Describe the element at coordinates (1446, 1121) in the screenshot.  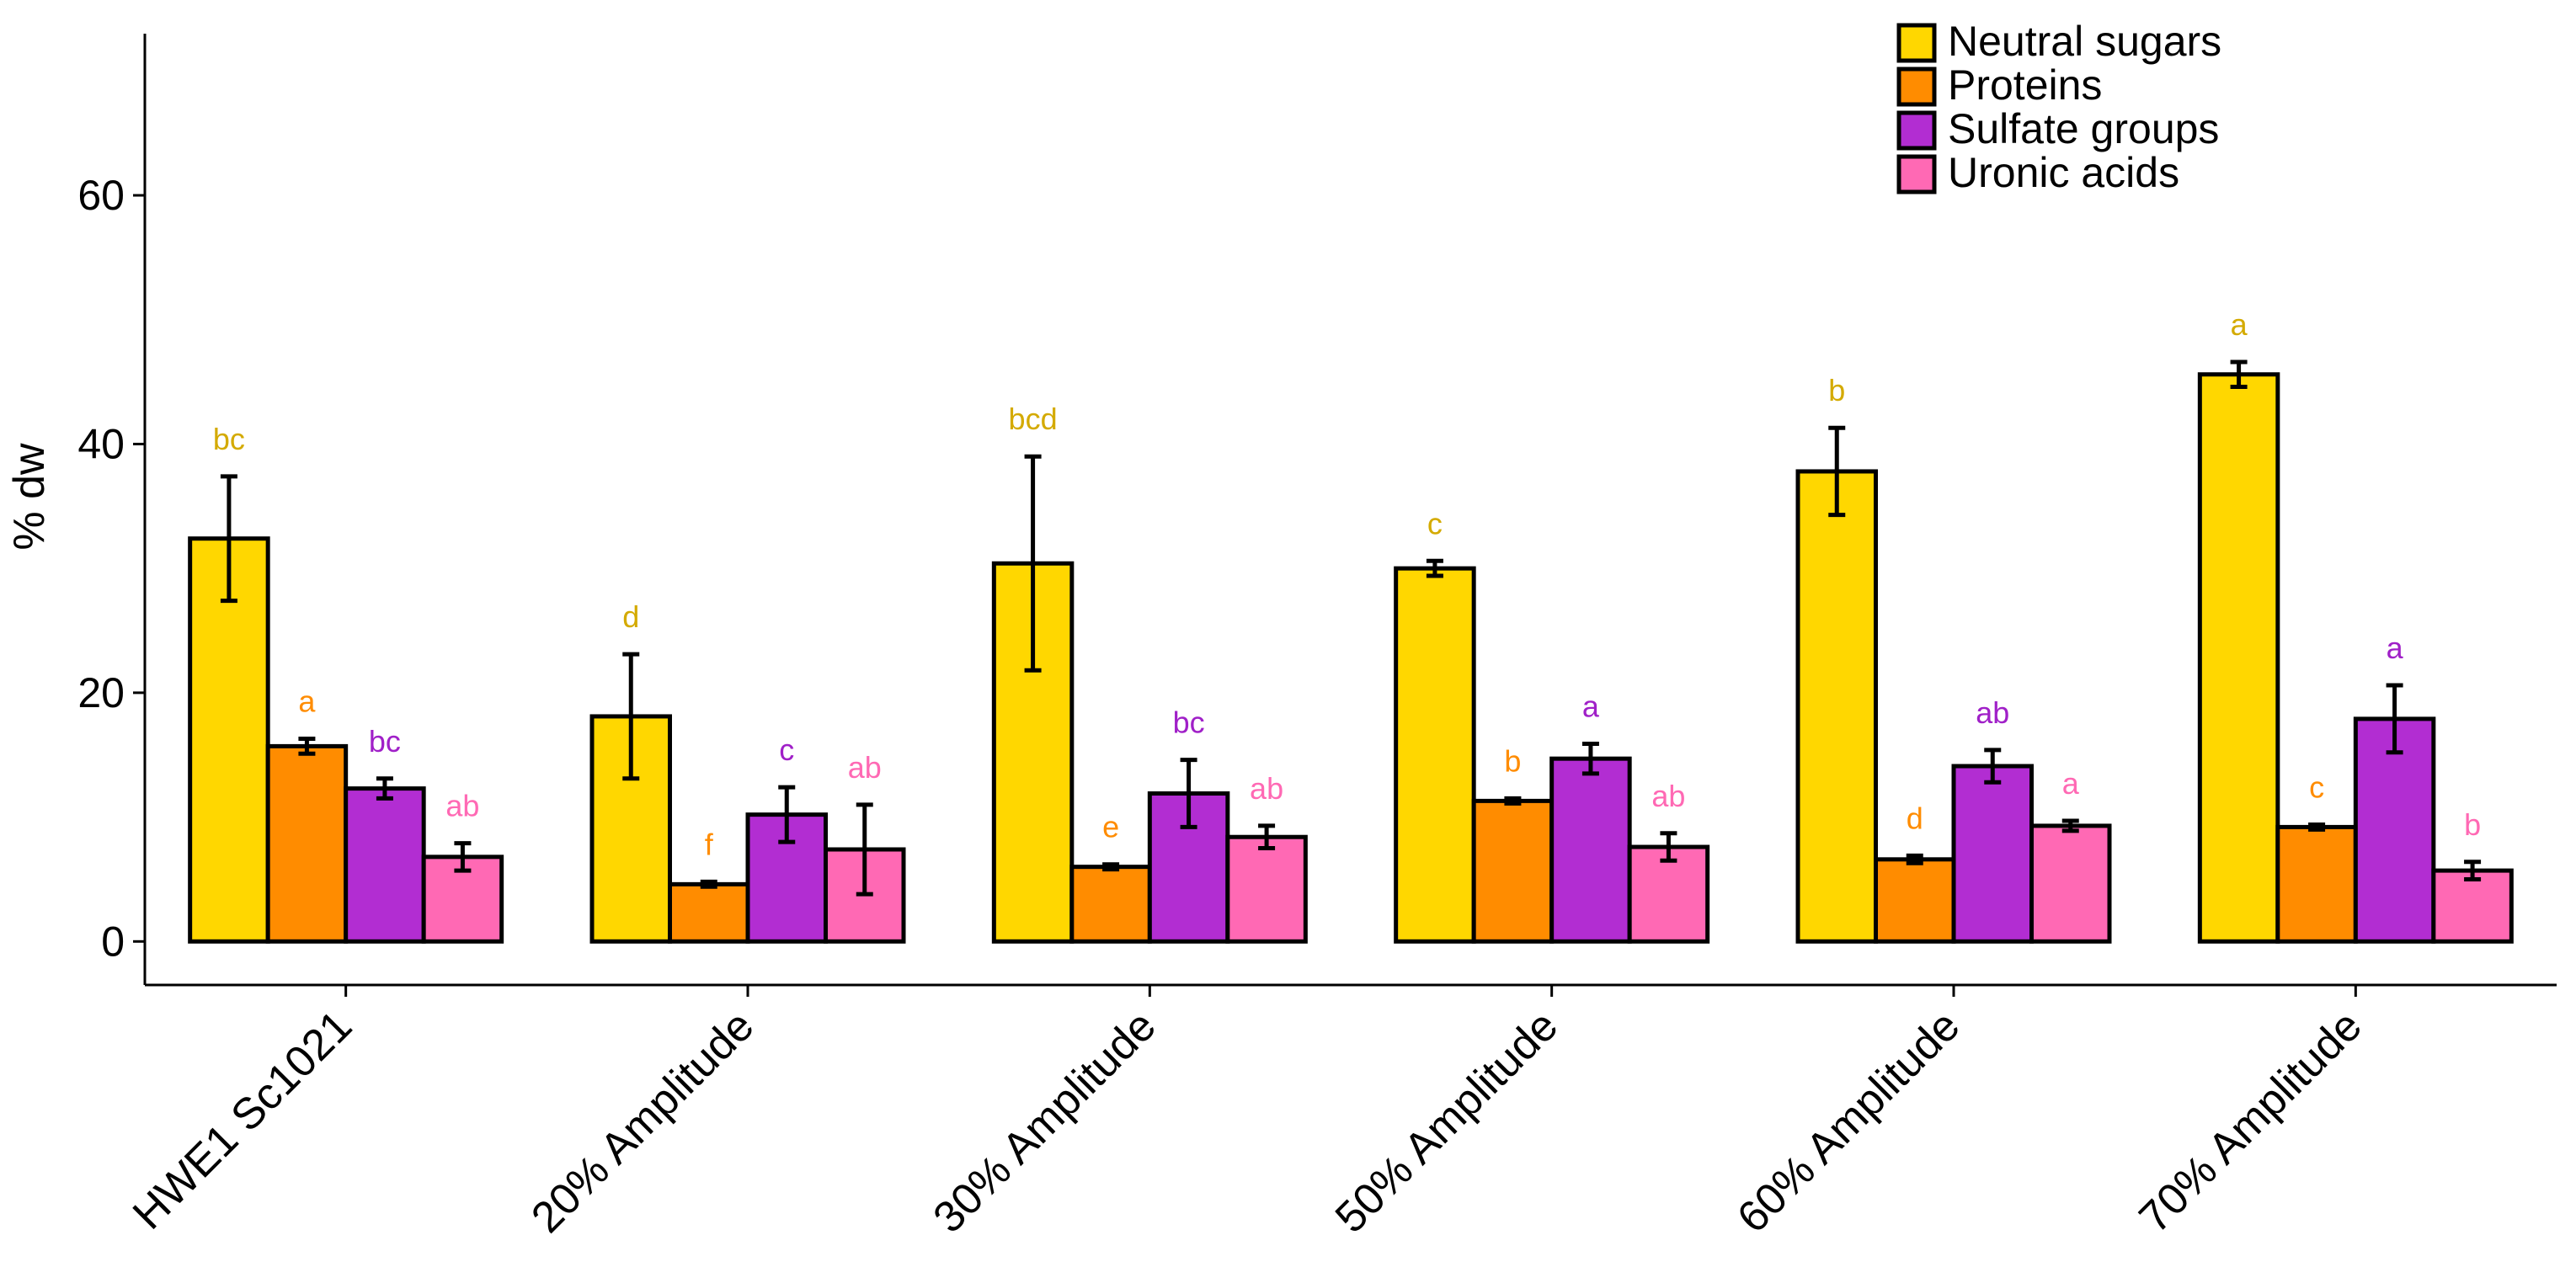
I see `x-tick-label: 50% Amplitude` at that location.